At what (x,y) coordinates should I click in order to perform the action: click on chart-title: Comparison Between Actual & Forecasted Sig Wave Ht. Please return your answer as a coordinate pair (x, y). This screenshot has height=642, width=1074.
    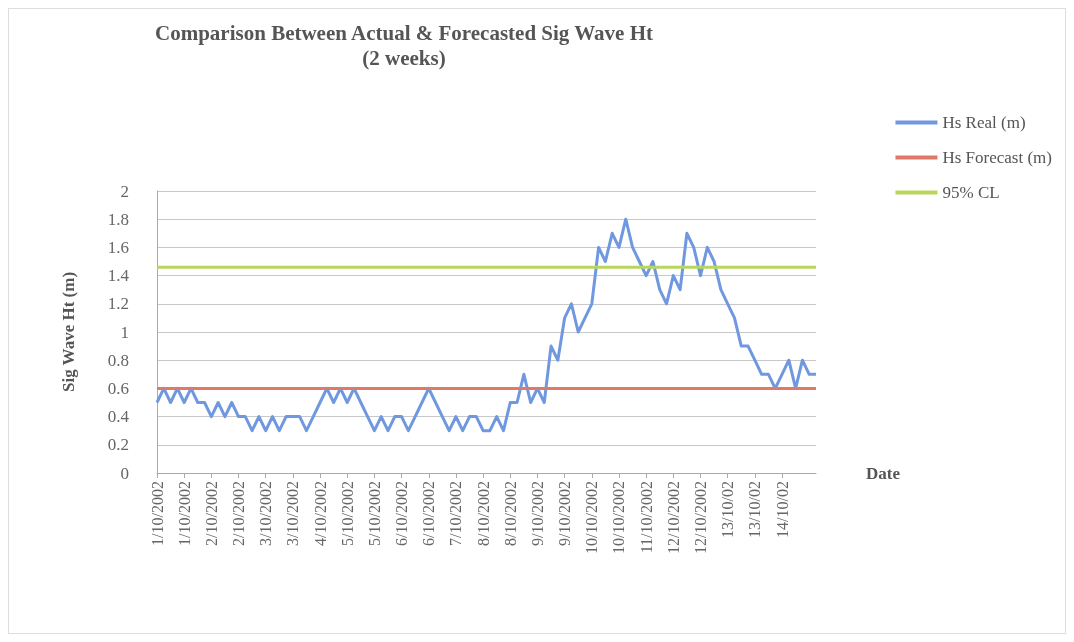
    Looking at the image, I should click on (404, 32).